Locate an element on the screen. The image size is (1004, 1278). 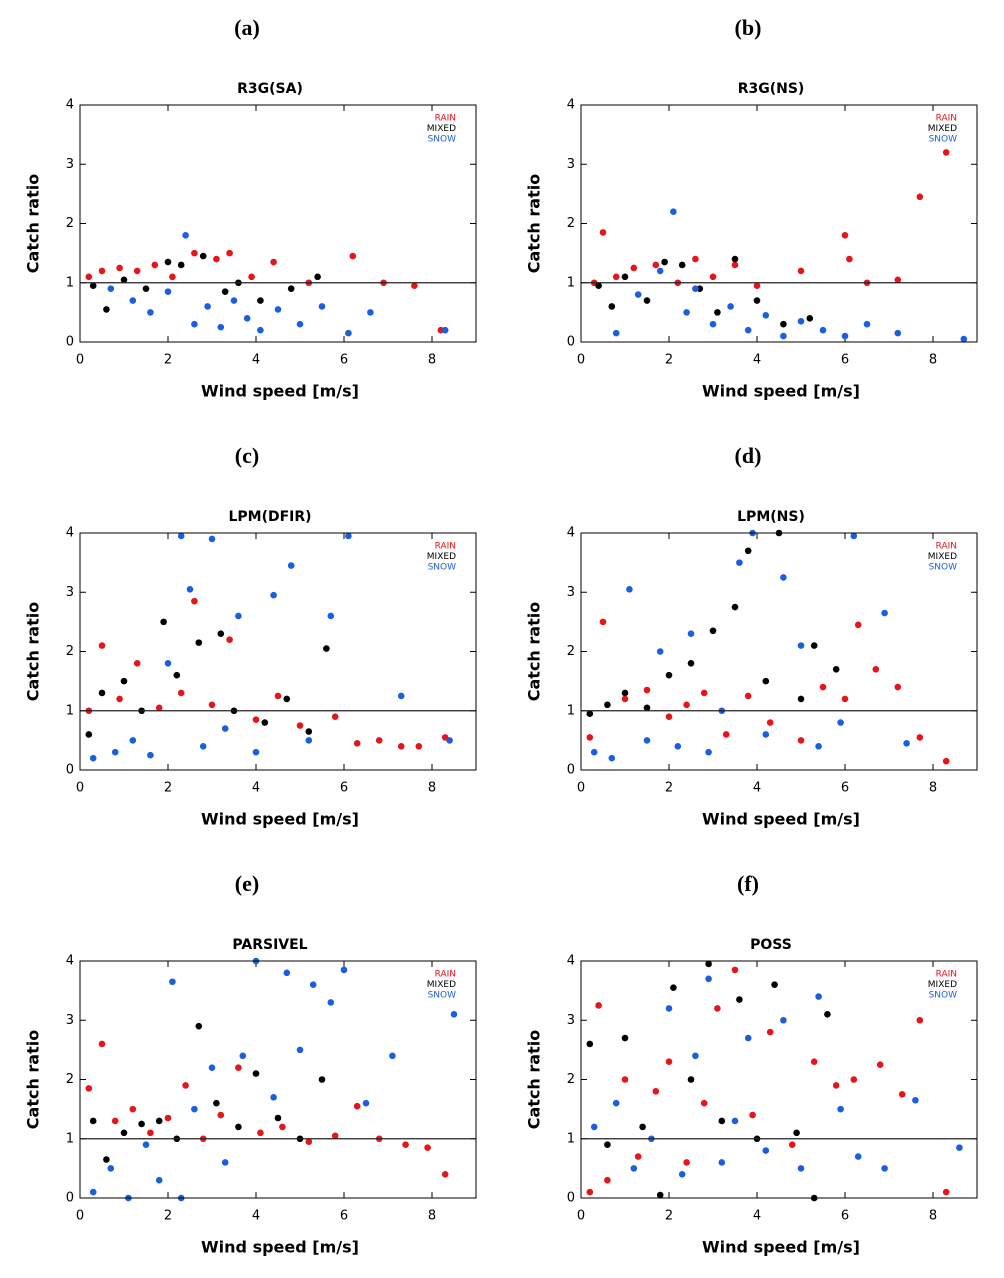
legend-entry: MIXED is located at coordinates (942, 129).